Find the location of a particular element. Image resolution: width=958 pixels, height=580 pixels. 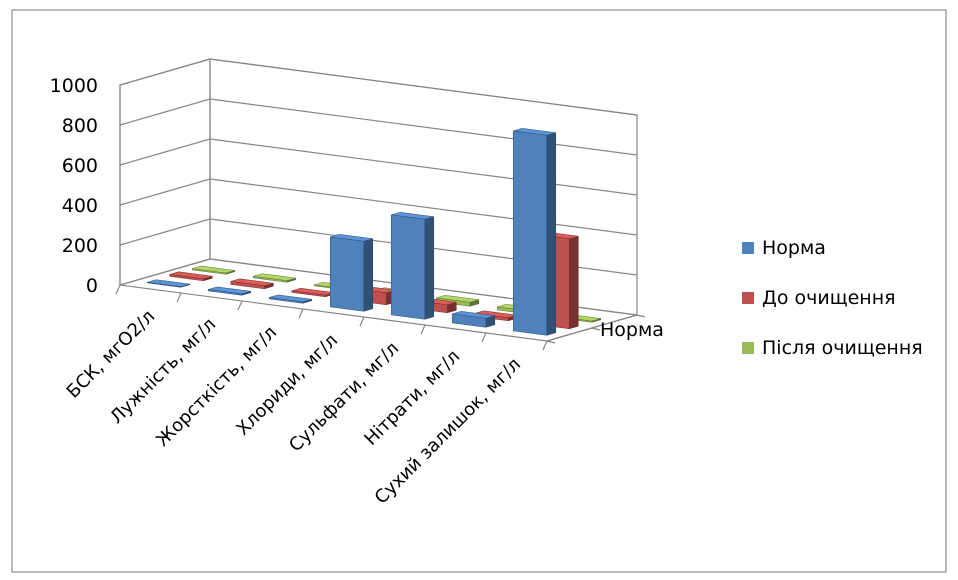

legend-label: До очищення is located at coordinates (829, 298).